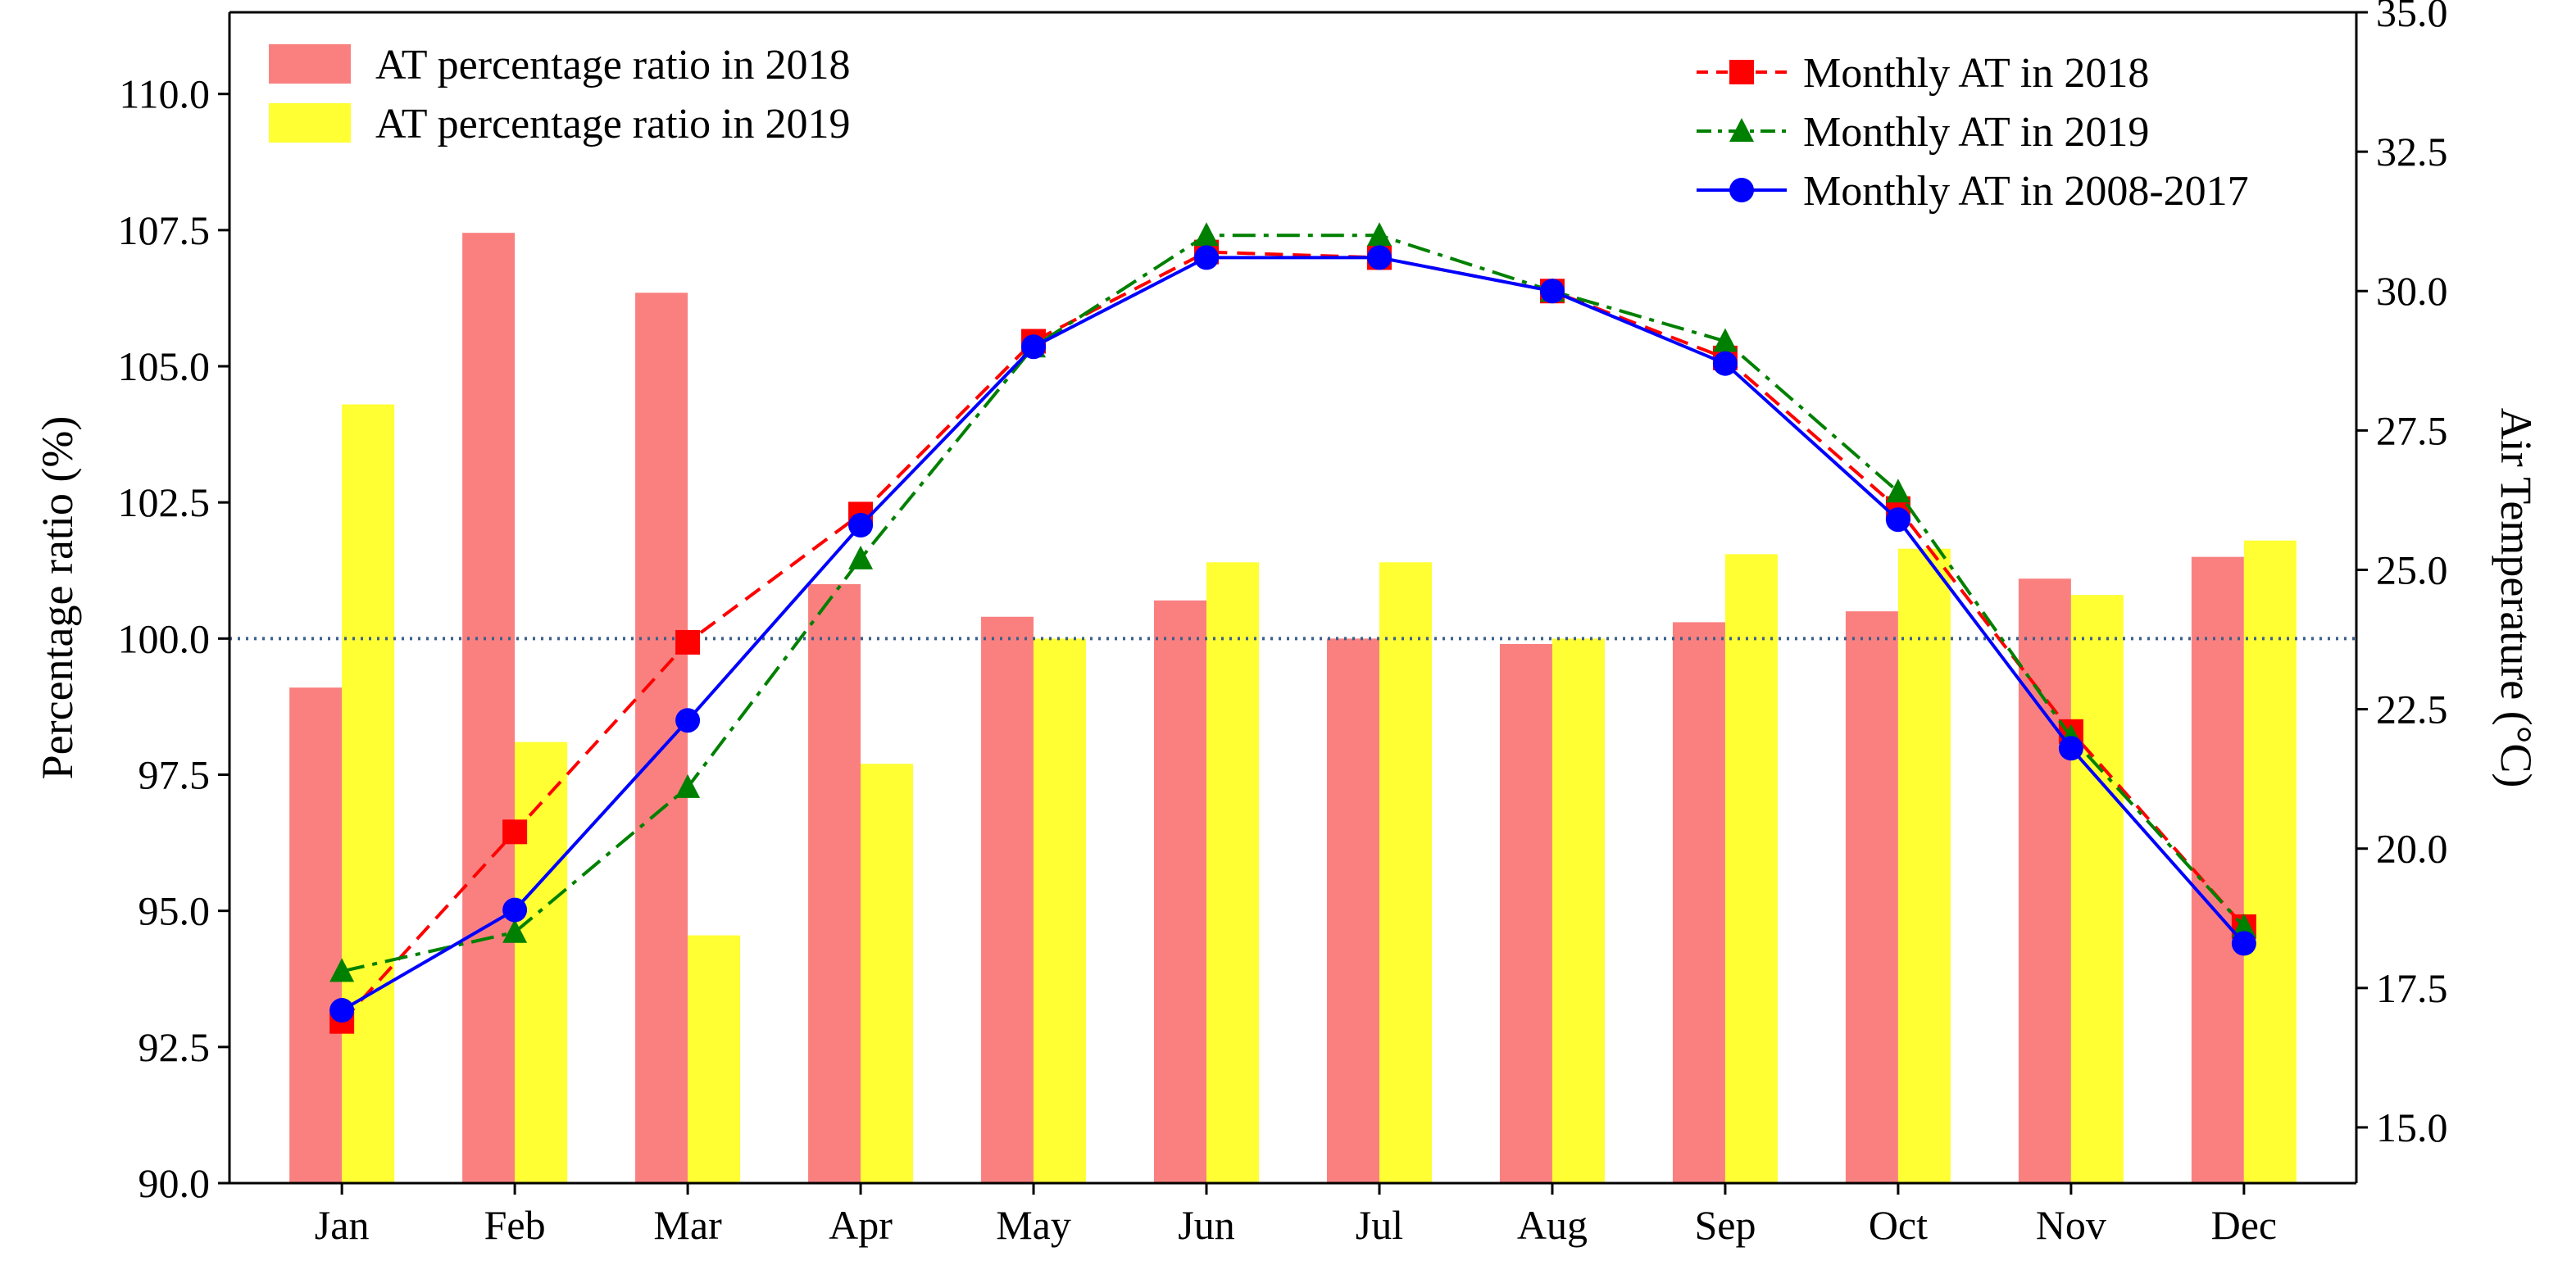 This screenshot has width=2576, height=1279. I want to click on bar-1-dec, so click(2217, 869).